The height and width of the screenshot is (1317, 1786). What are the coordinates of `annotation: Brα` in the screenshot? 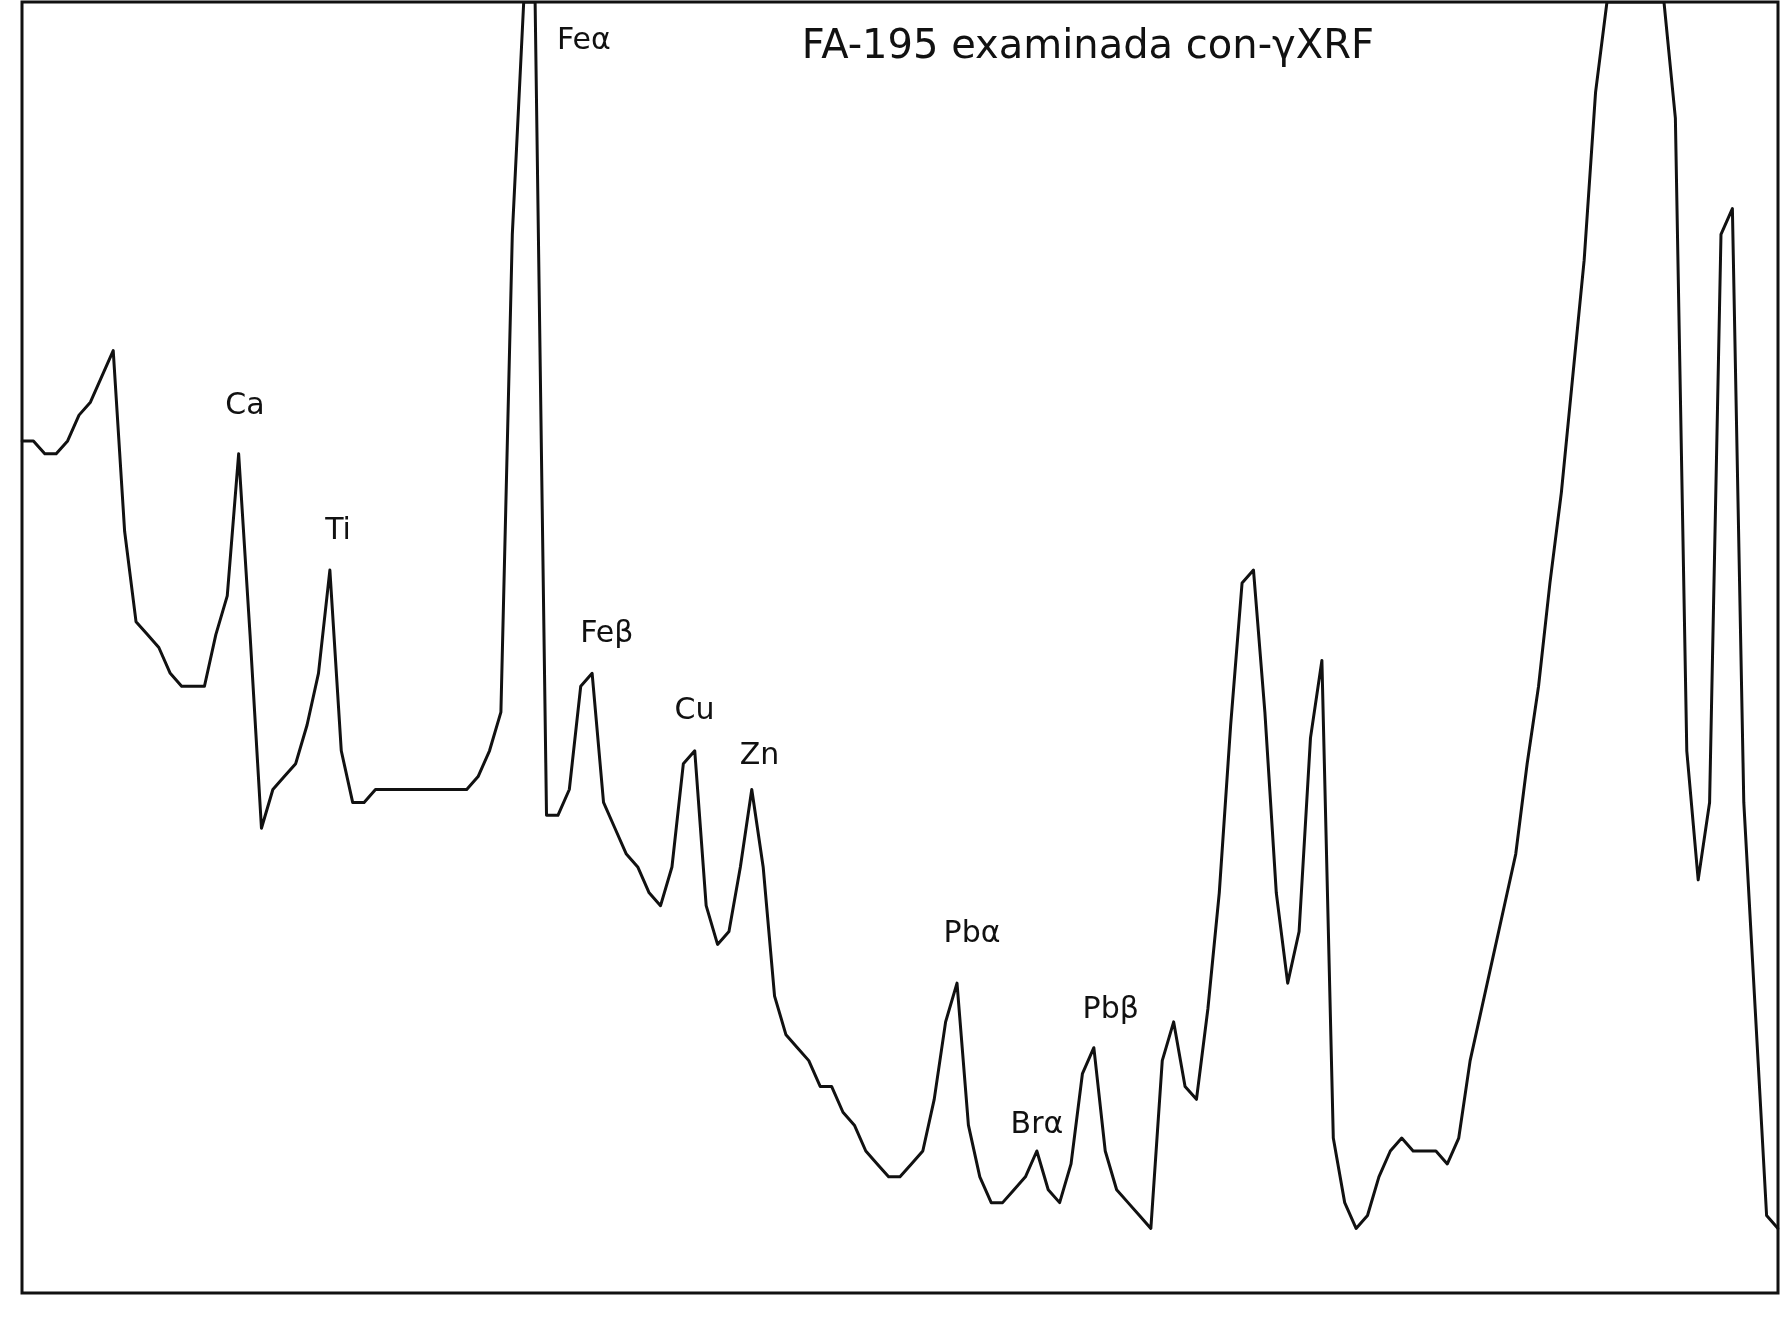 It's located at (1037, 1122).